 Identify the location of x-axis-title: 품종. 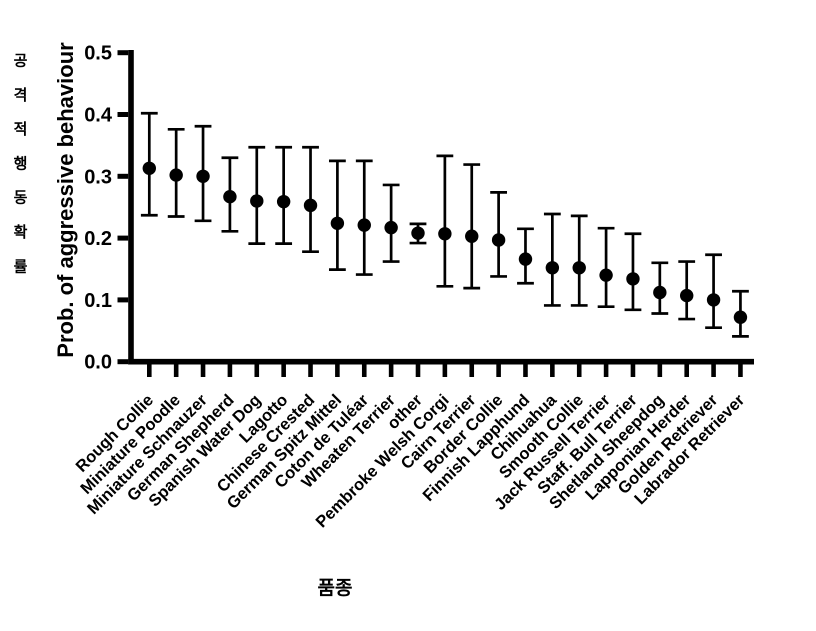
(335, 588).